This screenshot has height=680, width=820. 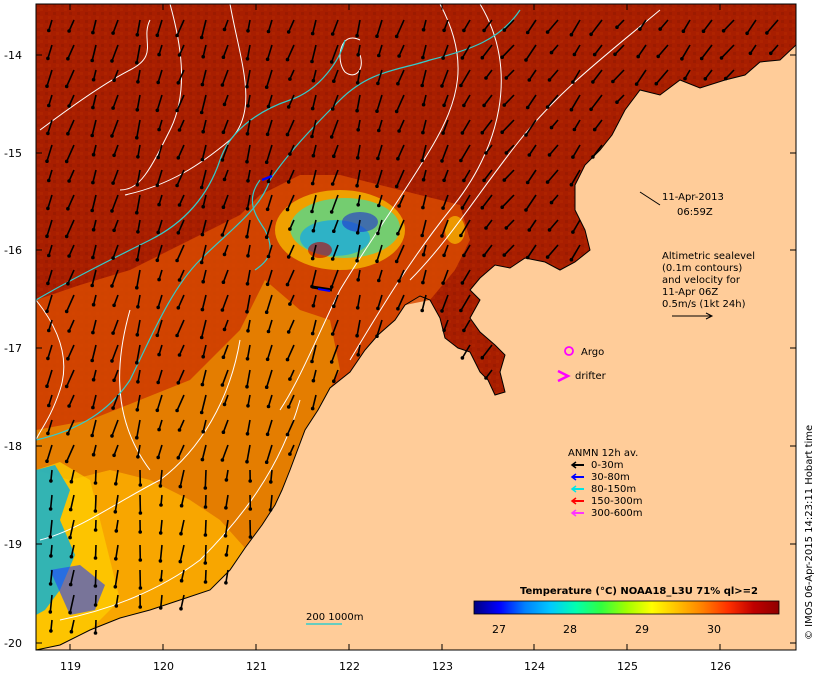 I want to click on altimetry-line-2: (0.1m contours), so click(x=702, y=268).